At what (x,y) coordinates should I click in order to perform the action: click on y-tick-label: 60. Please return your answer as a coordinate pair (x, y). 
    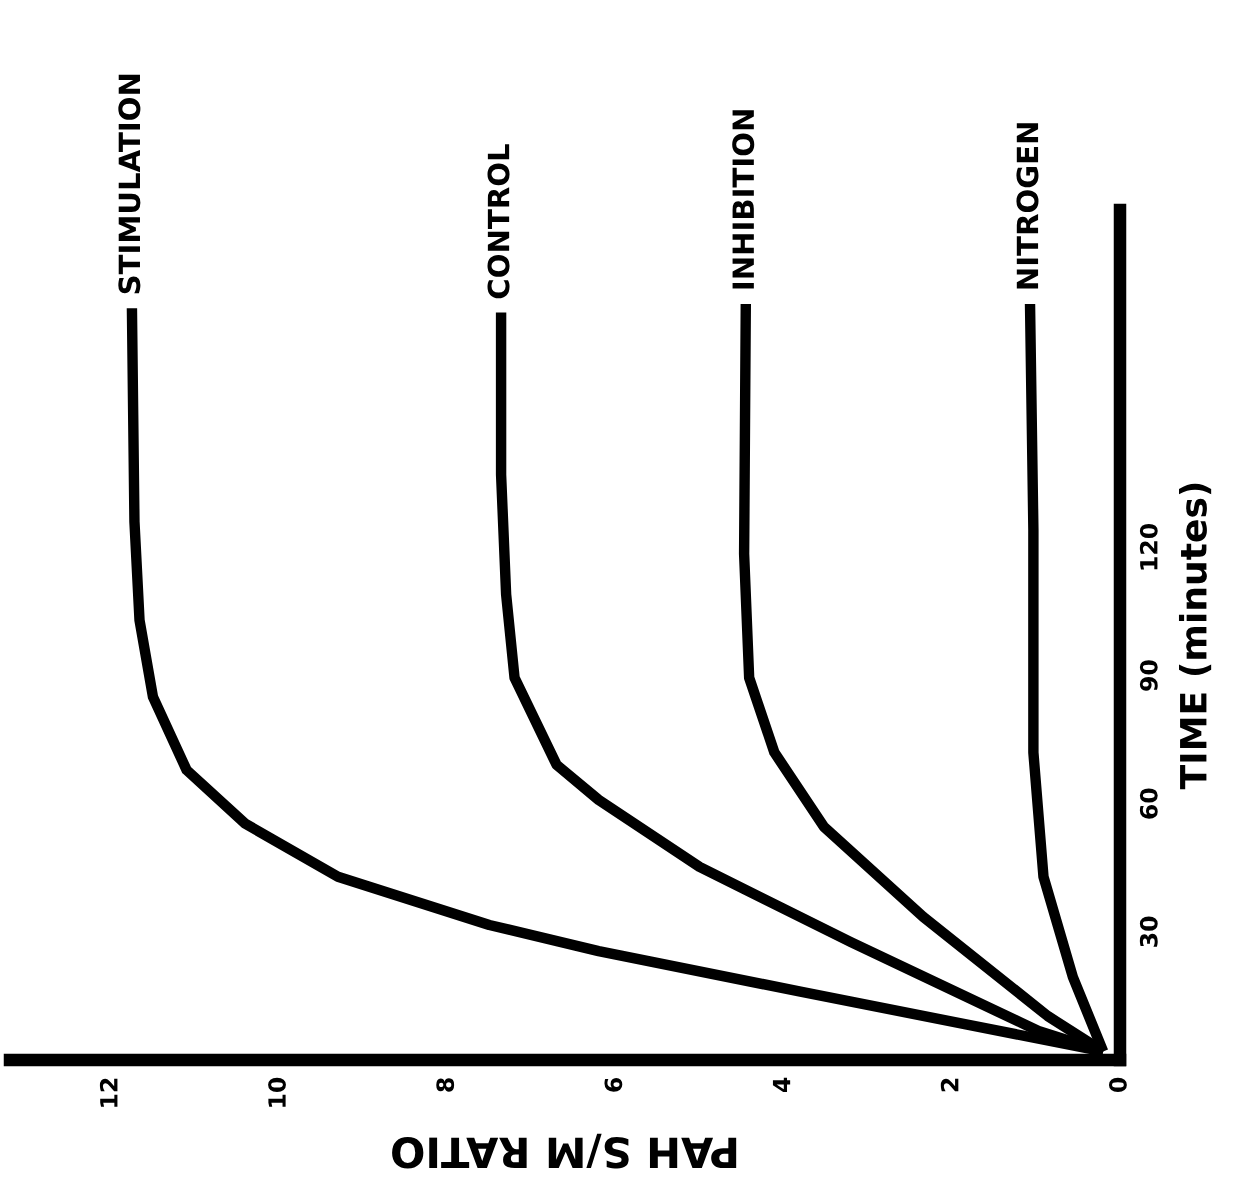
    Looking at the image, I should click on (1148, 803).